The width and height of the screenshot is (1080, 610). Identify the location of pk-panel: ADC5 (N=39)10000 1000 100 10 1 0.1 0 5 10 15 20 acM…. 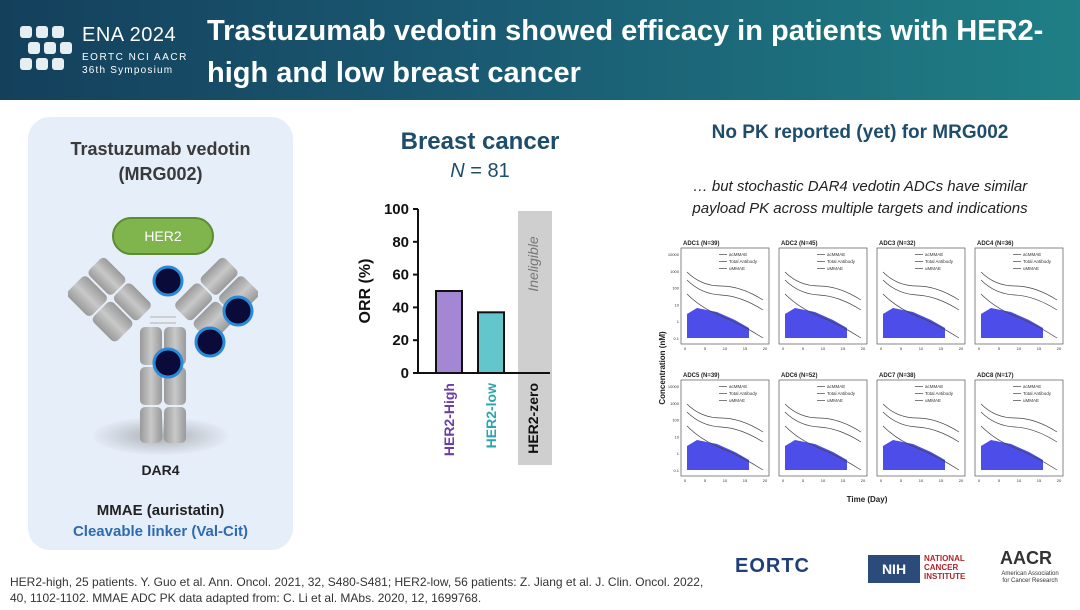
(719, 428).